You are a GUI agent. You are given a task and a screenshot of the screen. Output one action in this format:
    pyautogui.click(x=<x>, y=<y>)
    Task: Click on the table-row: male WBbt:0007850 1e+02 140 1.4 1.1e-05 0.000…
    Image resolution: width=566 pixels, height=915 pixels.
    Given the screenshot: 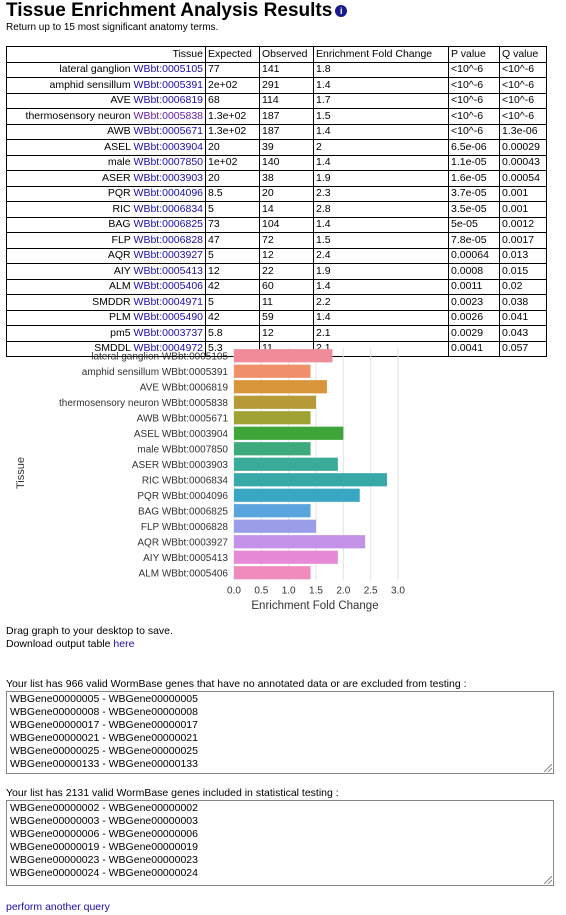 What is the action you would take?
    pyautogui.click(x=276, y=162)
    